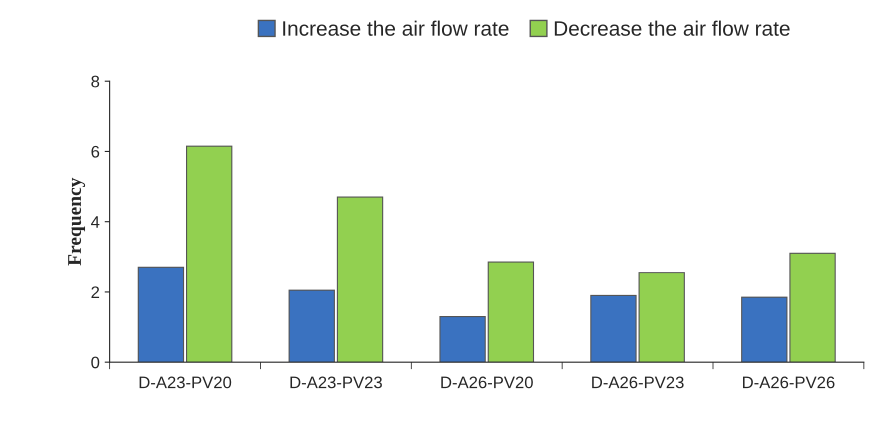 This screenshot has width=877, height=439. Describe the element at coordinates (638, 382) in the screenshot. I see `x-tick-label: D-A26-PV23` at that location.